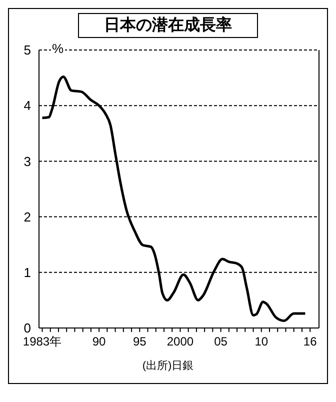  I want to click on x-tick-label: 05, so click(221, 341).